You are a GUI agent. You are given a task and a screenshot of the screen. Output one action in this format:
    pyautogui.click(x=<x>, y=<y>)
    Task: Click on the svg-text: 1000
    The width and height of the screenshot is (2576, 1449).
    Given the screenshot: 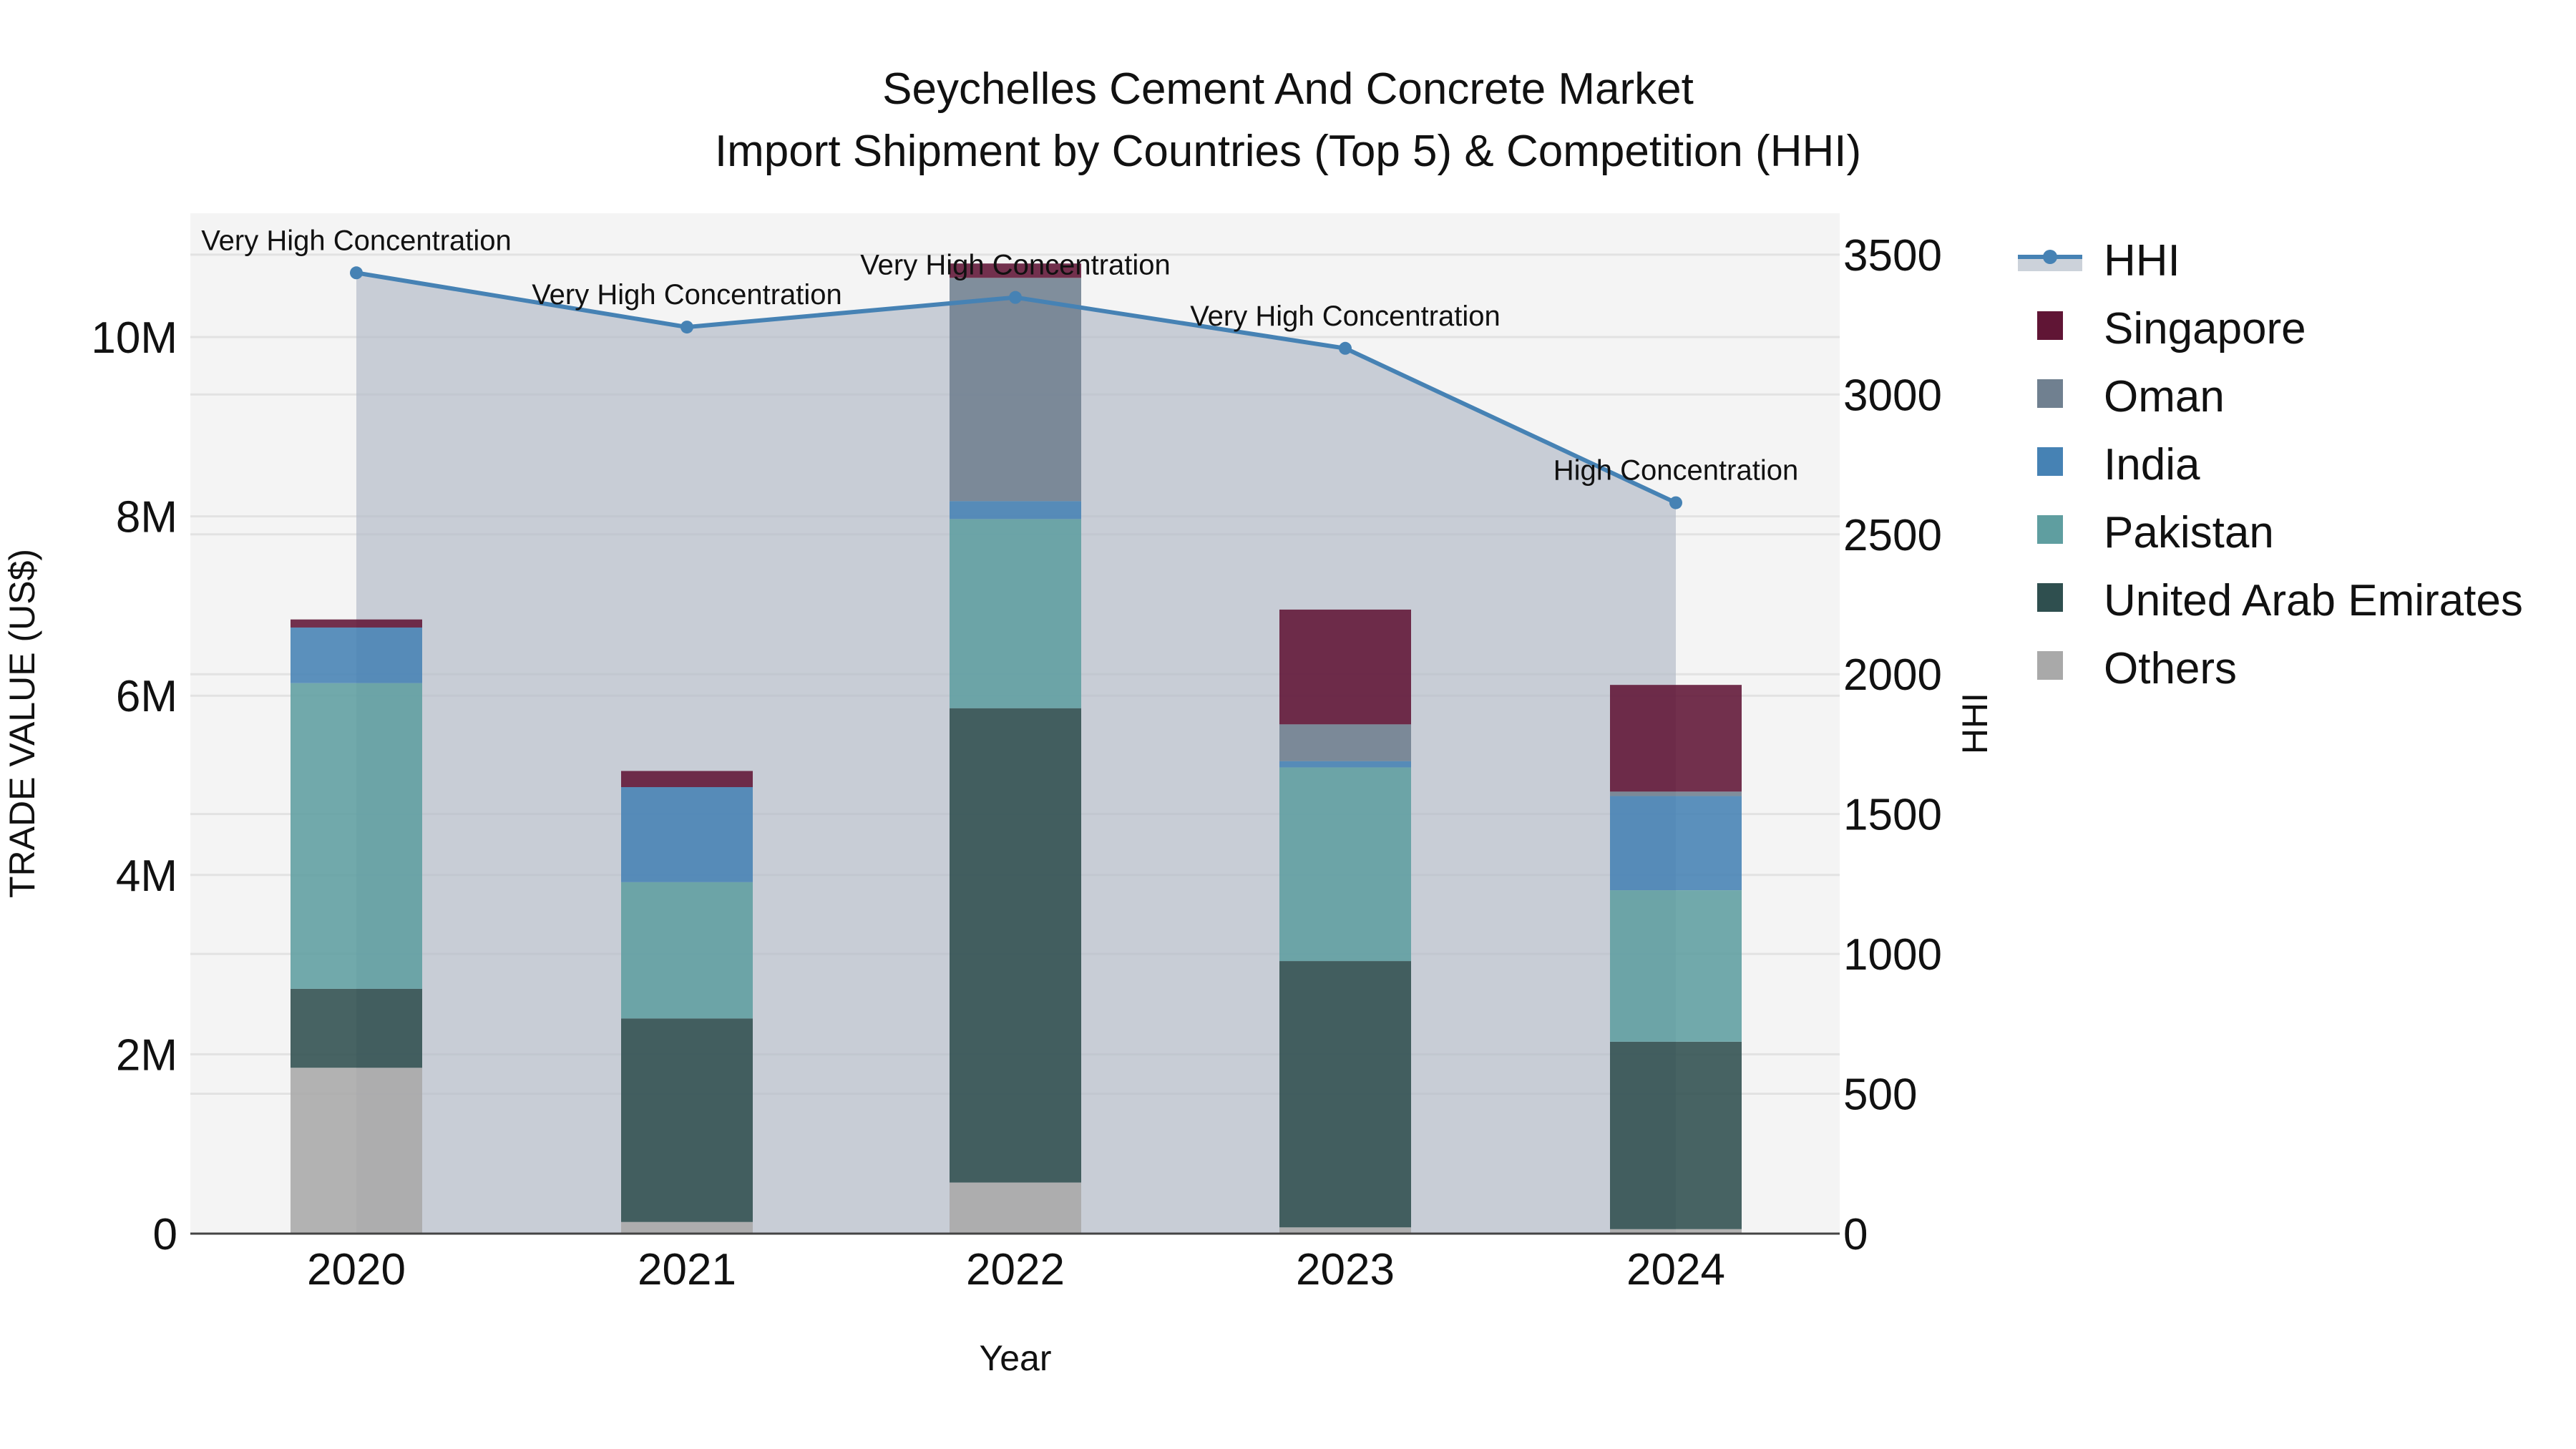 What is the action you would take?
    pyautogui.click(x=1892, y=955)
    